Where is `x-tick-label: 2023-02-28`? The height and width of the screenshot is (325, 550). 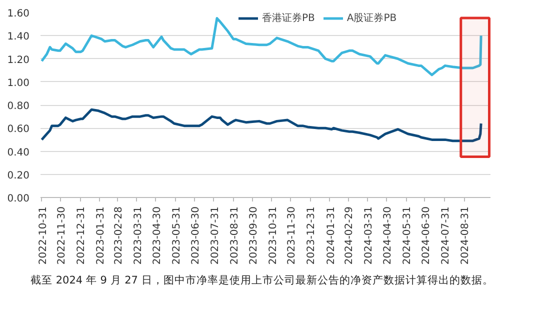 x-tick-label: 2023-02-28 is located at coordinates (118, 235).